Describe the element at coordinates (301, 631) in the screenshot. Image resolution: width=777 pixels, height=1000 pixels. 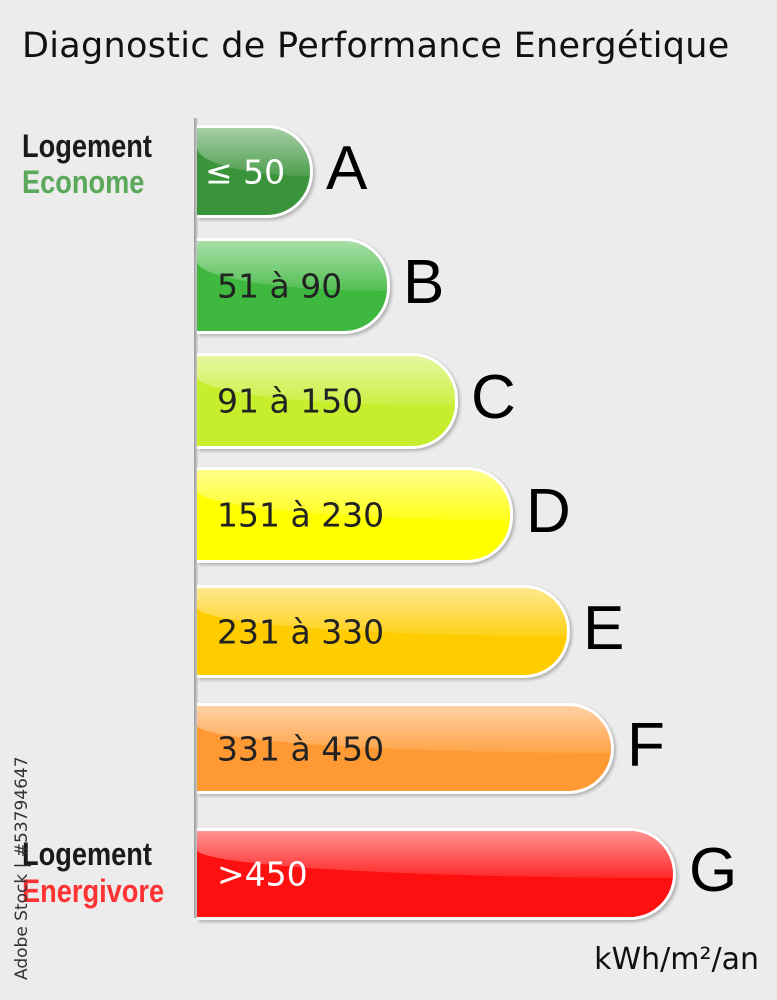
I see `range-label: 231 à 330` at that location.